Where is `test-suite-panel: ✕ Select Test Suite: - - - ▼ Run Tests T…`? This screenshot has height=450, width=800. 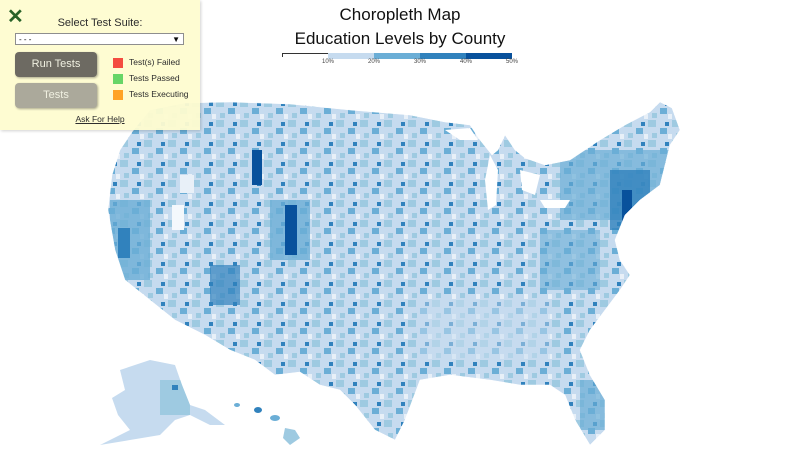
test-suite-panel: ✕ Select Test Suite: - - - ▼ Run Tests T… is located at coordinates (100, 65).